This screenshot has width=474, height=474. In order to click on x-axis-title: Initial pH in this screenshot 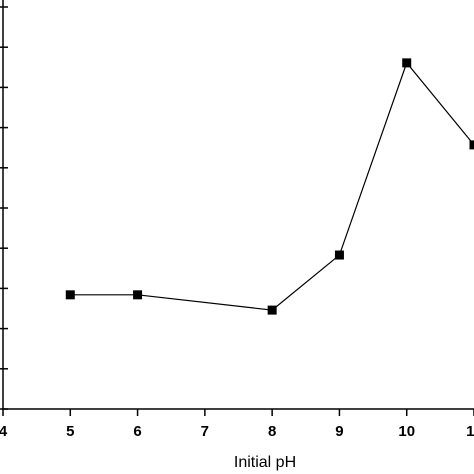, I will do `click(265, 462)`.